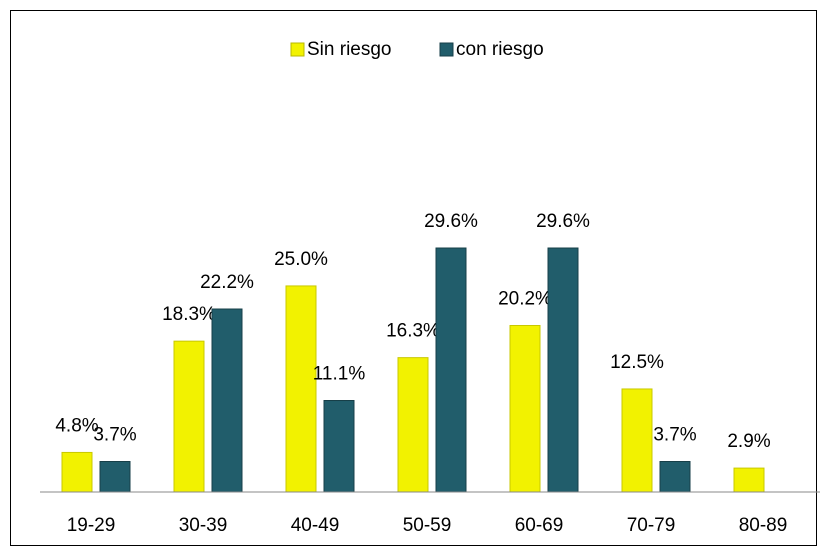 This screenshot has width=826, height=557. Describe the element at coordinates (413, 331) in the screenshot. I see `data-label: 16.3%` at that location.